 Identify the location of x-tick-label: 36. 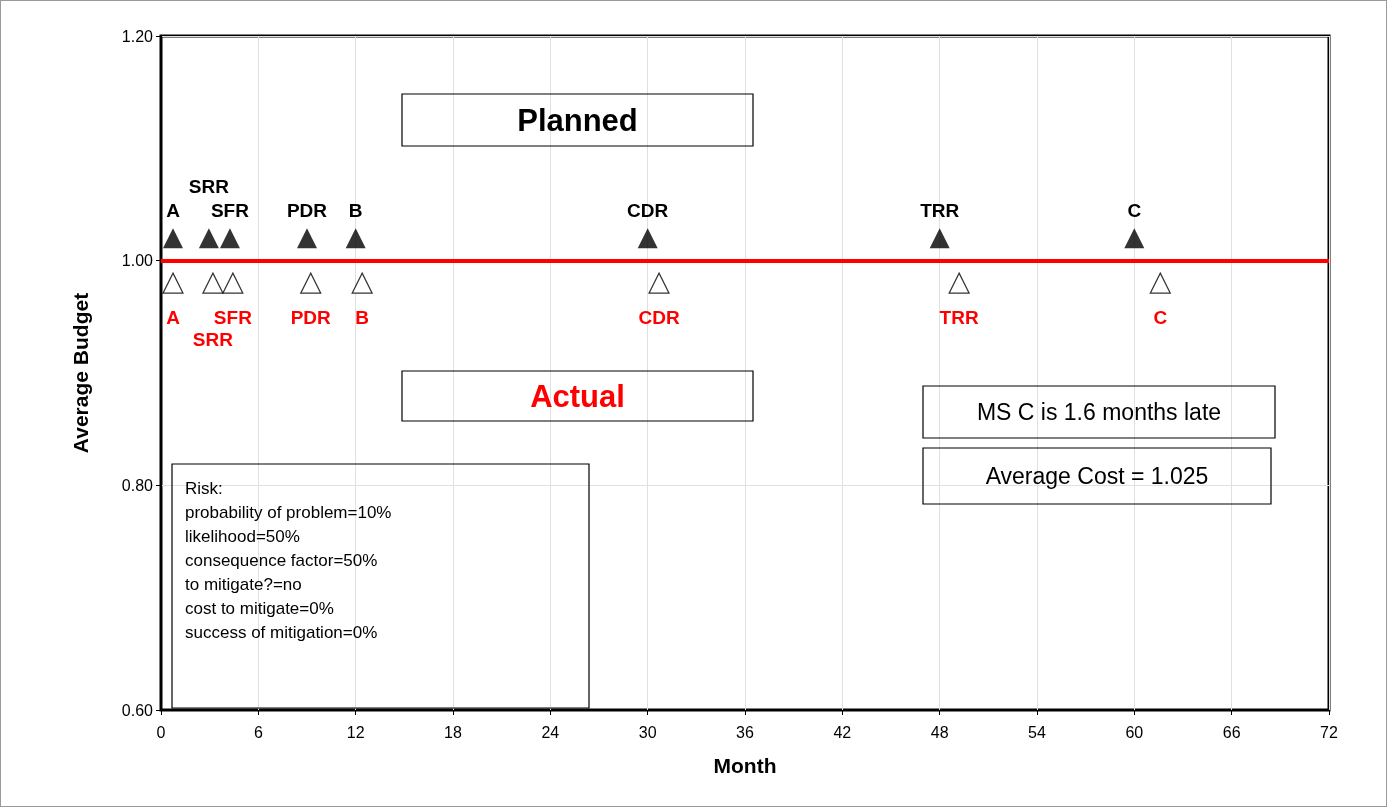
(745, 732).